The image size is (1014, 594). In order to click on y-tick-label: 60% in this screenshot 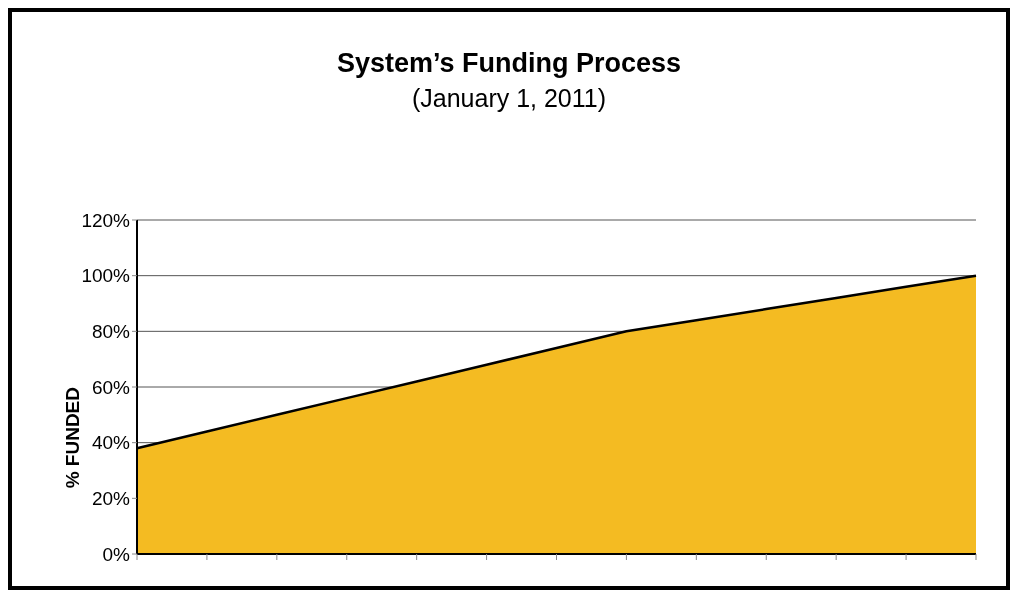, I will do `click(111, 387)`.